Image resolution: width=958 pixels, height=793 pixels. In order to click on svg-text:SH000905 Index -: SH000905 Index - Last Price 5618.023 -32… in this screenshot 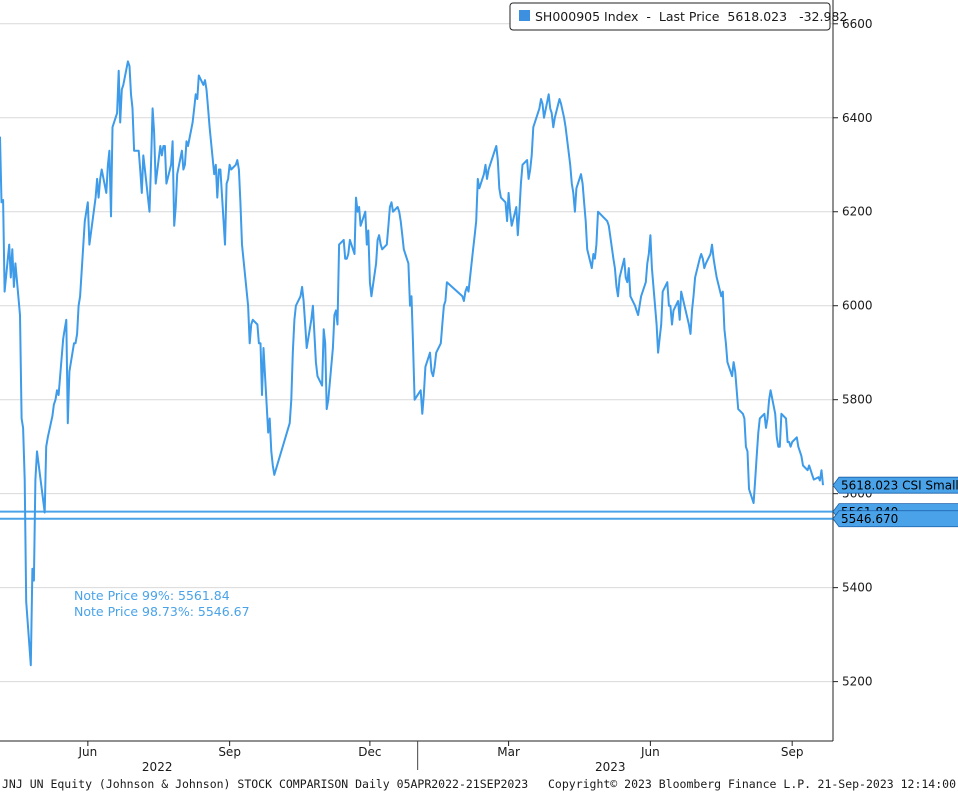, I will do `click(691, 16)`.